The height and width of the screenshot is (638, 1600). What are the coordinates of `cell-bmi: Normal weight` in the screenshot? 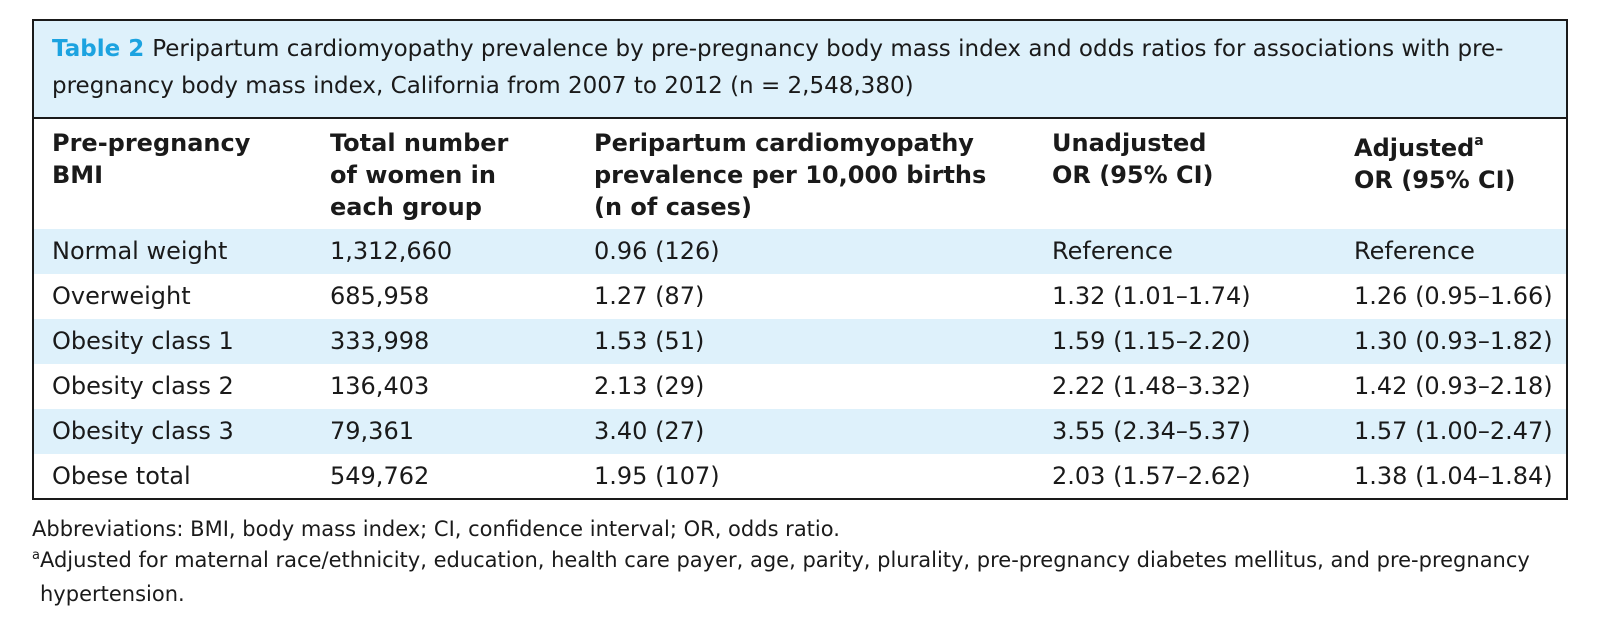 It's located at (140, 251).